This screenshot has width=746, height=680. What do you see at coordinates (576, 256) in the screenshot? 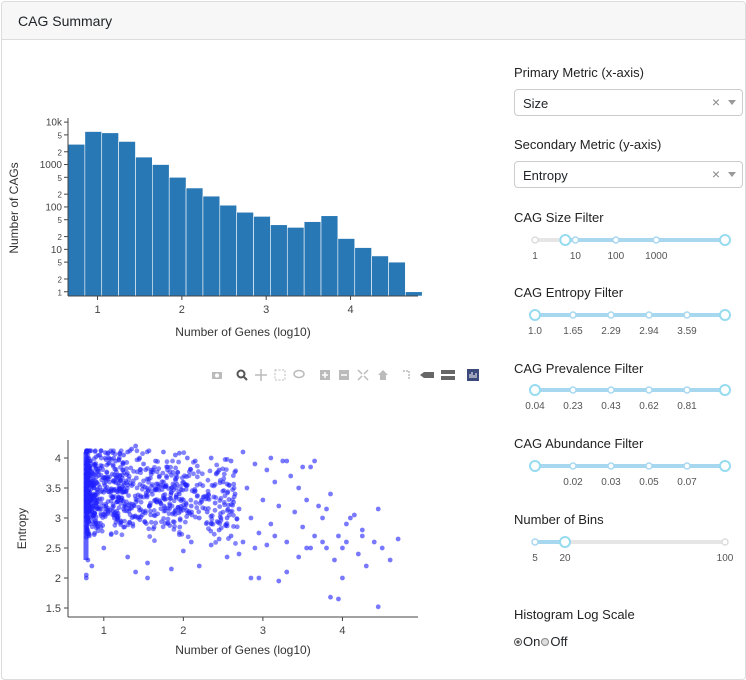
I see `slider-mark-label: 10` at bounding box center [576, 256].